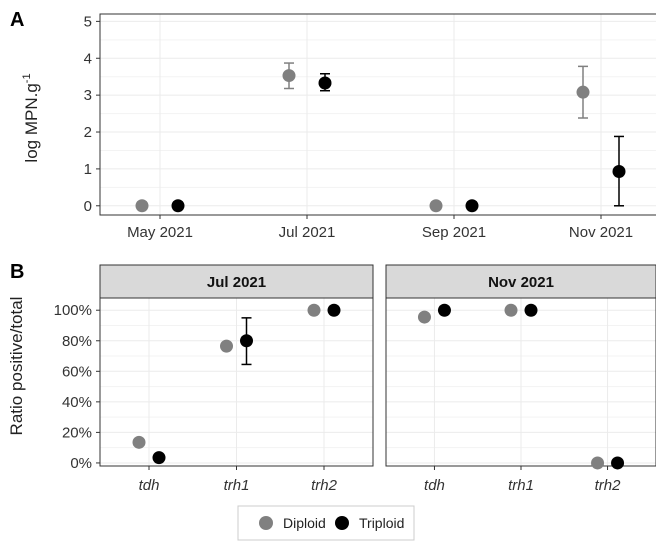 This screenshot has width=656, height=543. I want to click on panel-b-facet-strip-label: Nov 2021, so click(521, 282).